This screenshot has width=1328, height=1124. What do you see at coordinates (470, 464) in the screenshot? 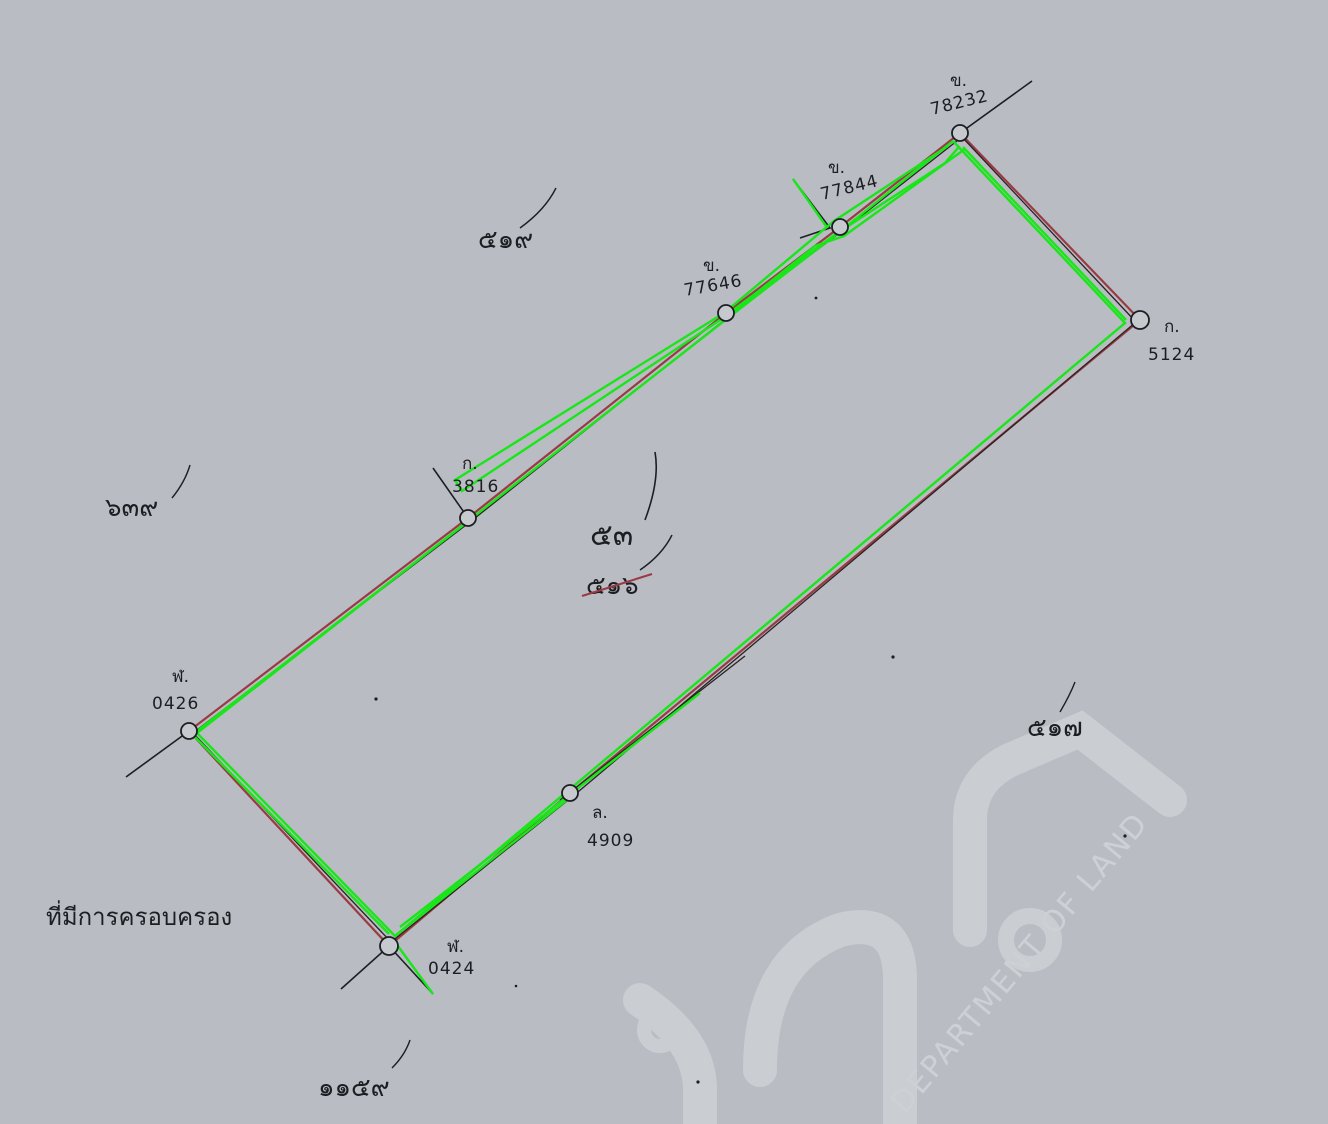
I see `marker-prefix-3816: ก.` at bounding box center [470, 464].